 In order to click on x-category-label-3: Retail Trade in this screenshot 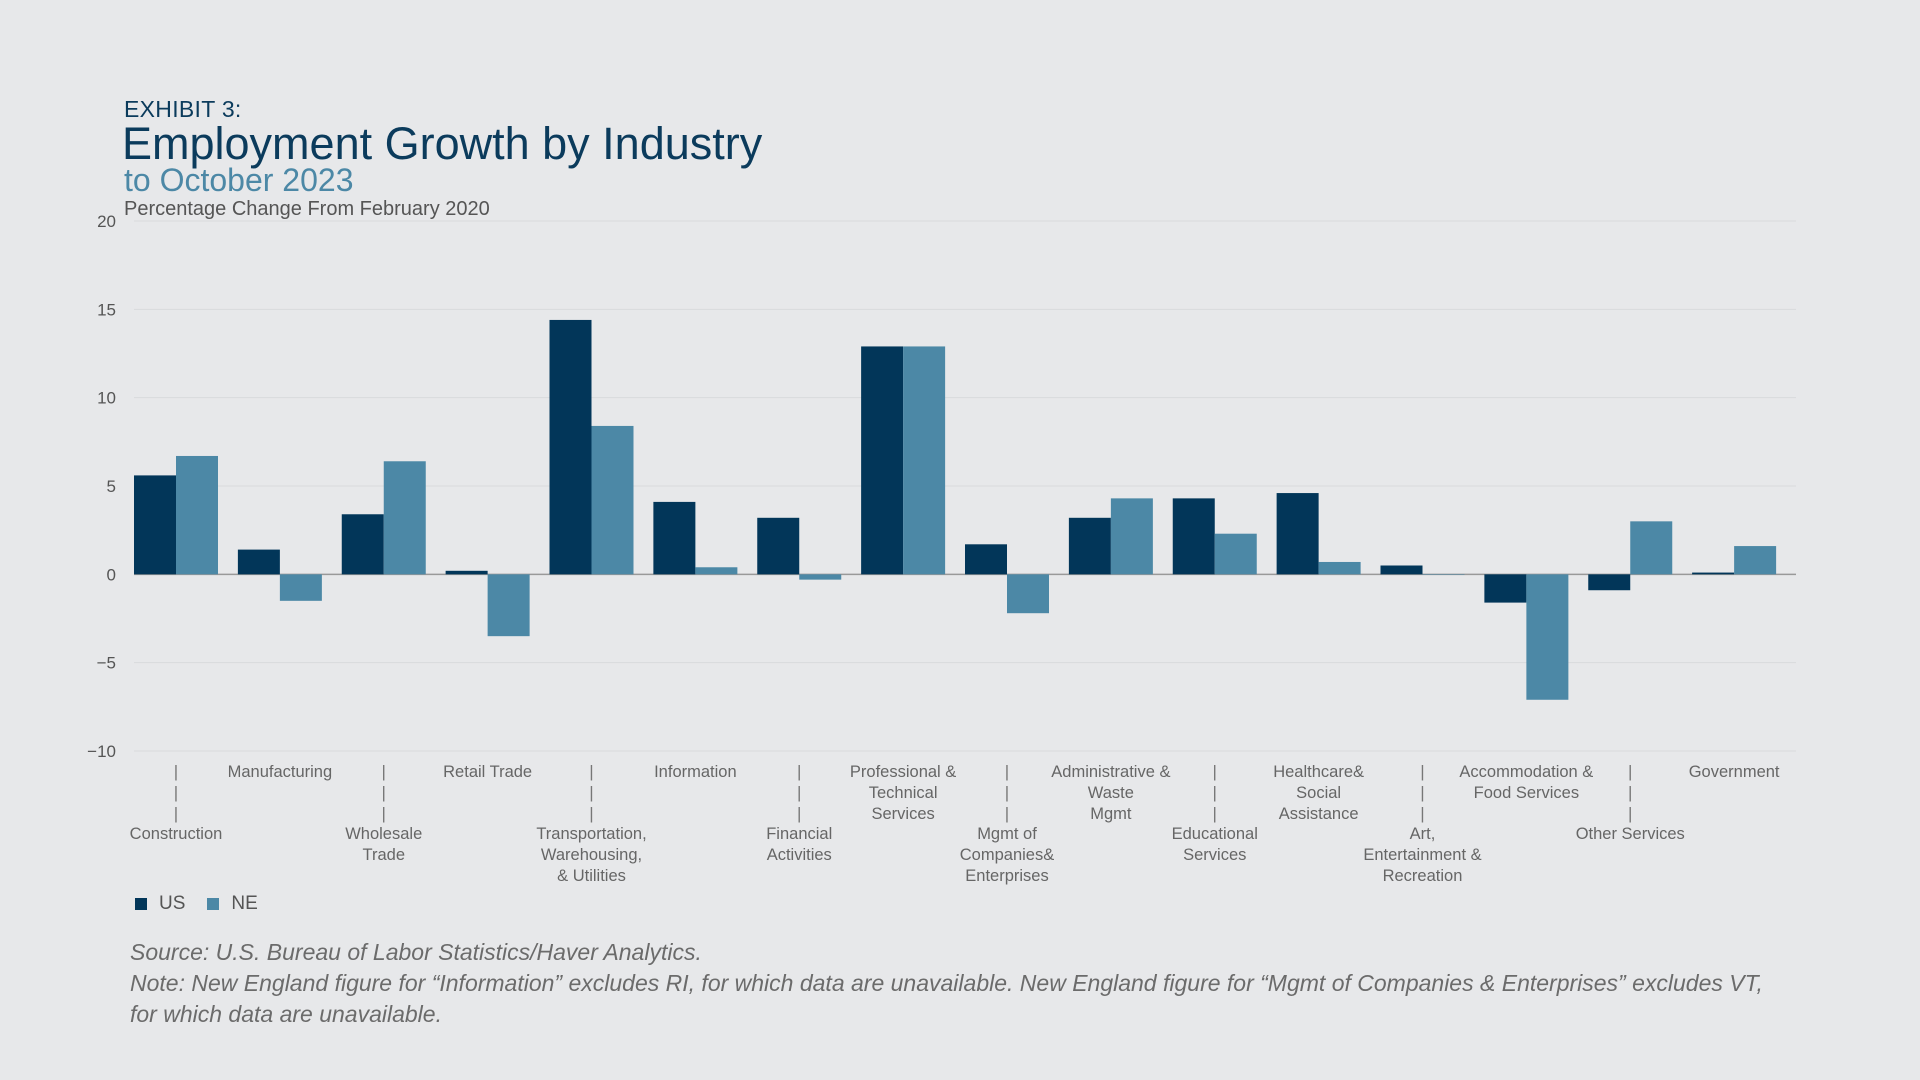, I will do `click(487, 772)`.